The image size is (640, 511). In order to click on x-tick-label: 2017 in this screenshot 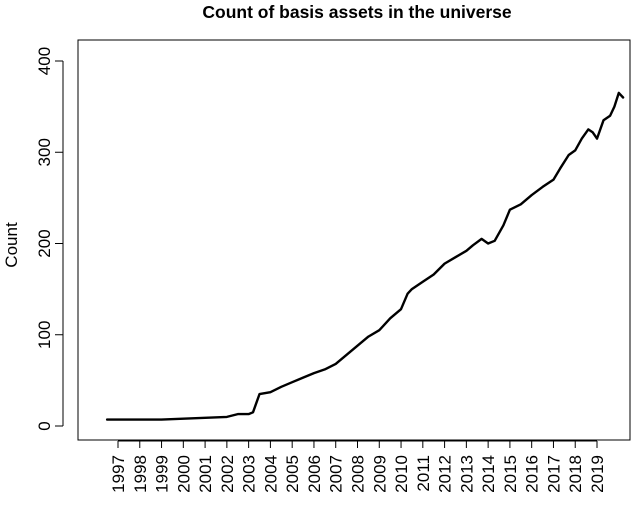, I will do `click(553, 474)`.